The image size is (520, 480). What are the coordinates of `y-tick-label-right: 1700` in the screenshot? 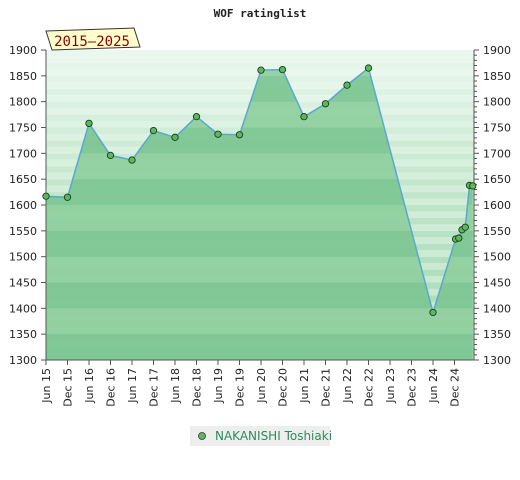 It's located at (497, 153).